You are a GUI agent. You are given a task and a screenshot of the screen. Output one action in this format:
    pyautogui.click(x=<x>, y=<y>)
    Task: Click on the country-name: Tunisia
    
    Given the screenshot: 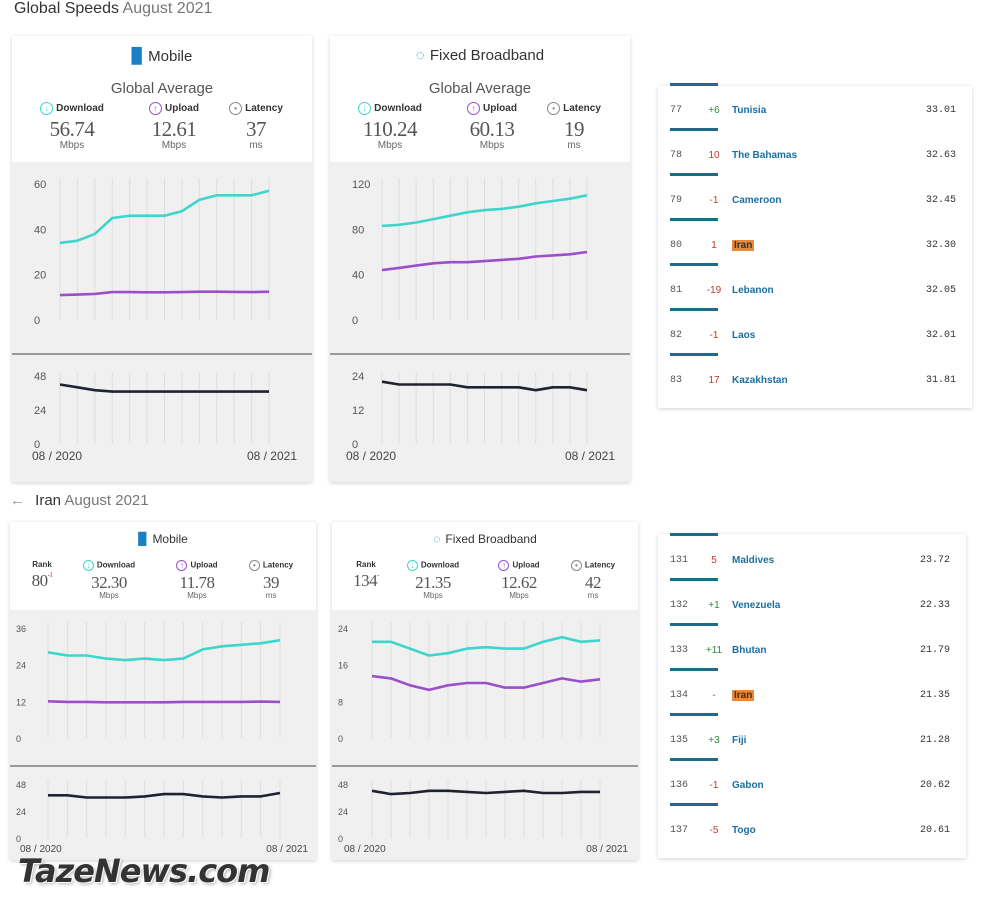 What is the action you would take?
    pyautogui.click(x=749, y=110)
    